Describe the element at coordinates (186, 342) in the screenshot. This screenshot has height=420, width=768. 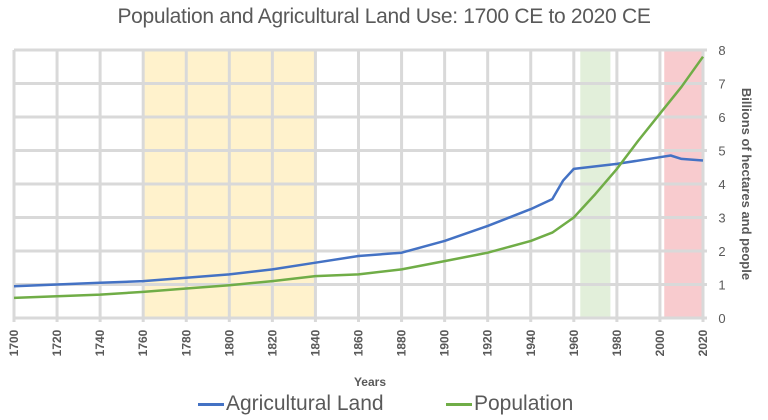
I see `x-tick-label: 1780` at that location.